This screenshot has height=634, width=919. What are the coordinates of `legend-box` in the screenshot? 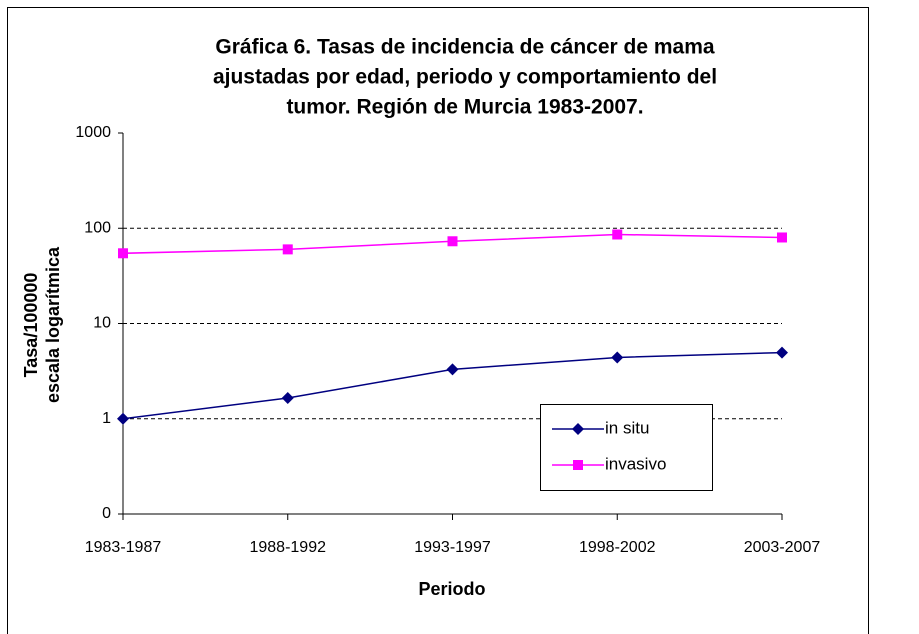 It's located at (626, 447).